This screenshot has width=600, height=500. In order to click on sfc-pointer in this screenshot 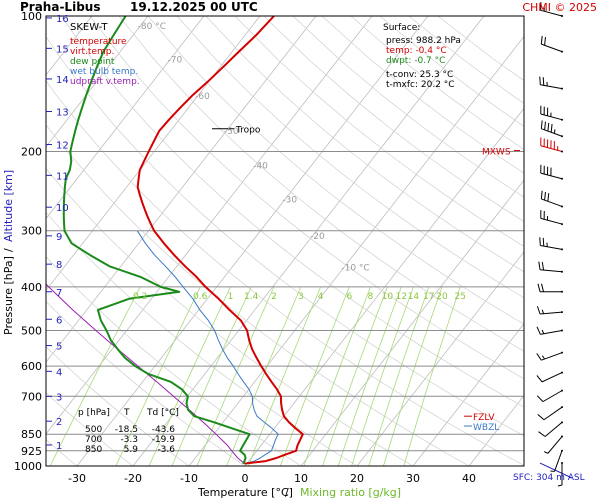, I will do `click(556, 470)`.